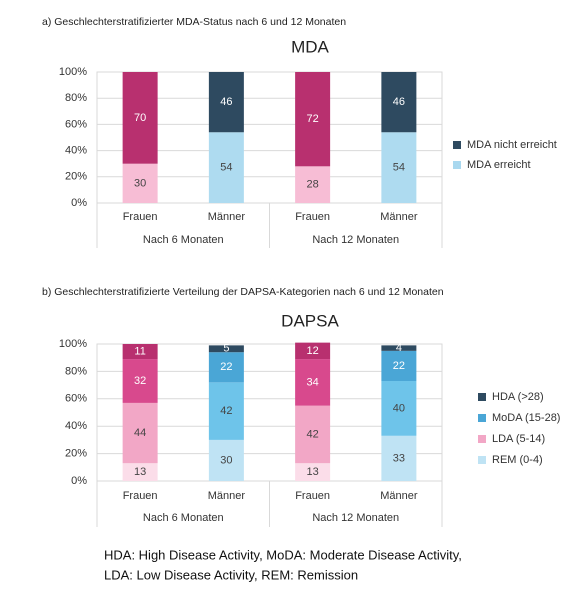 The image size is (581, 607). I want to click on legend-label: MDA erreicht, so click(499, 165).